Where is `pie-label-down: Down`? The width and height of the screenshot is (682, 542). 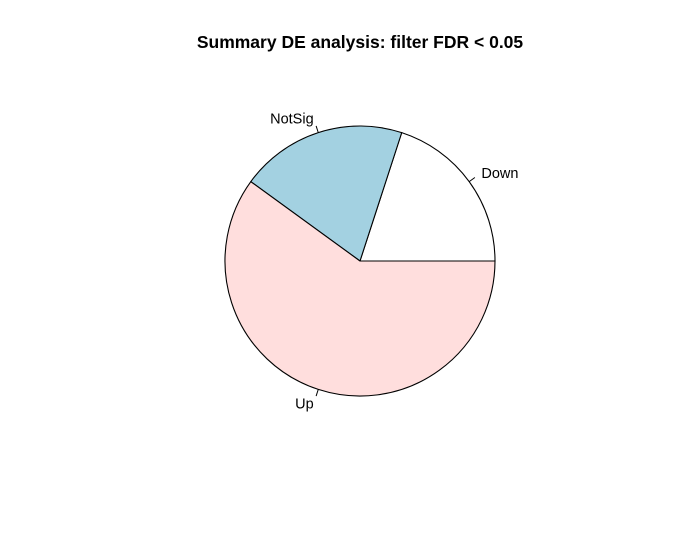
pie-label-down: Down is located at coordinates (499, 174).